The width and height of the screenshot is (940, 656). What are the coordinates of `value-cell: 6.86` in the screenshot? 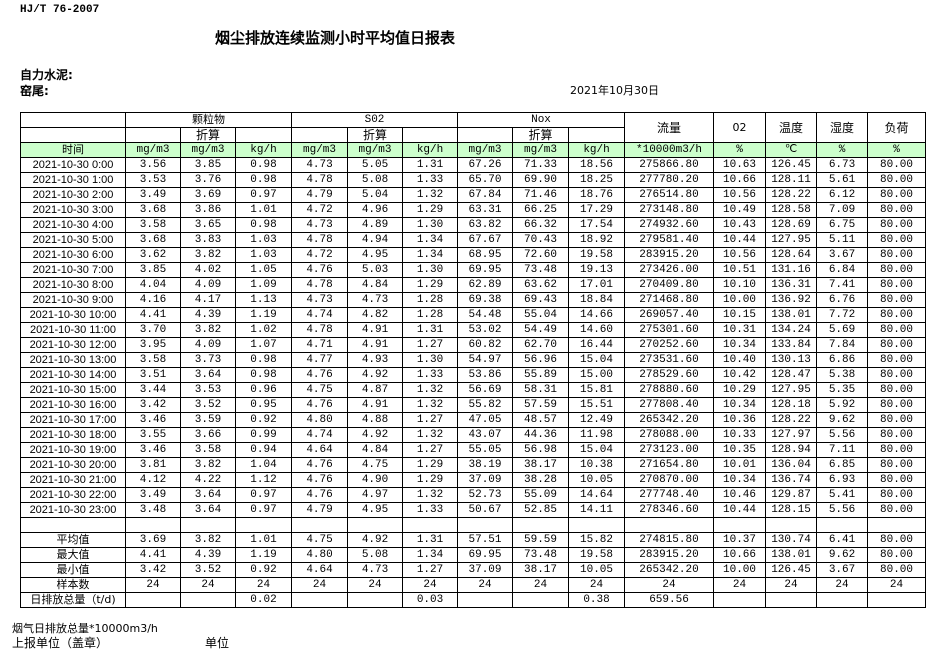 It's located at (842, 360).